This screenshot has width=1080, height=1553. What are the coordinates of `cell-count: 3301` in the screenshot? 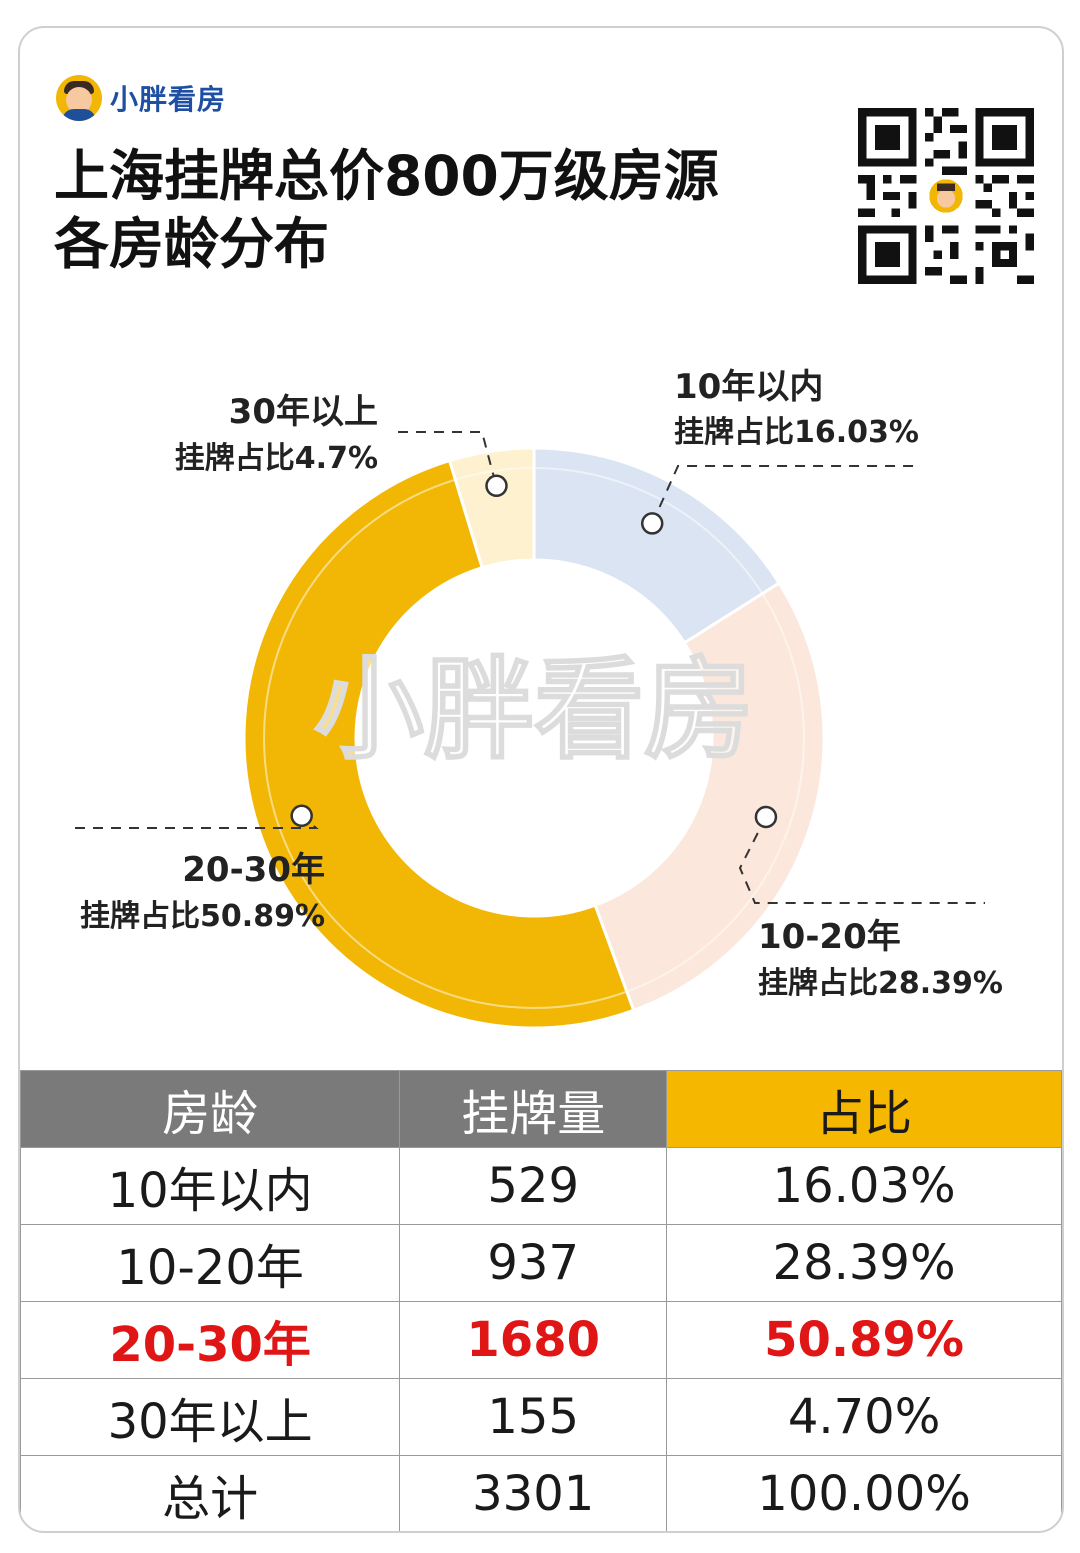 It's located at (533, 1493).